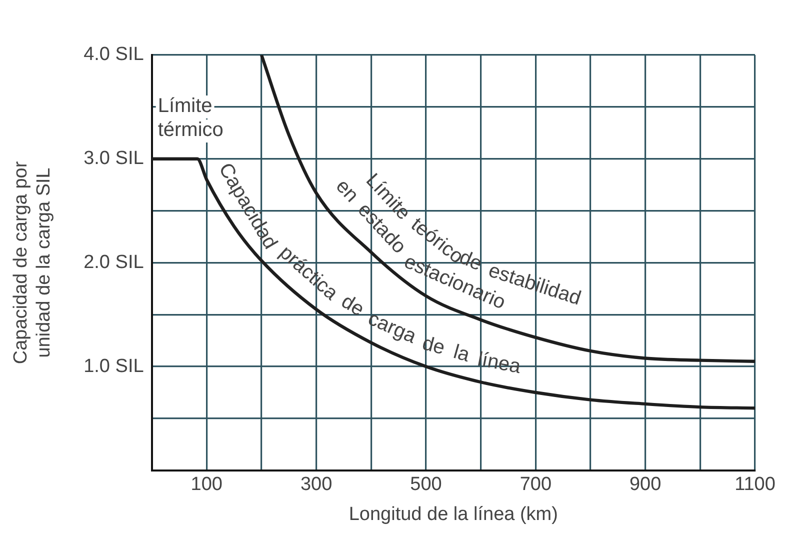 The image size is (795, 536). Describe the element at coordinates (191, 118) in the screenshot. I see `annotation: Límite térmico` at that location.